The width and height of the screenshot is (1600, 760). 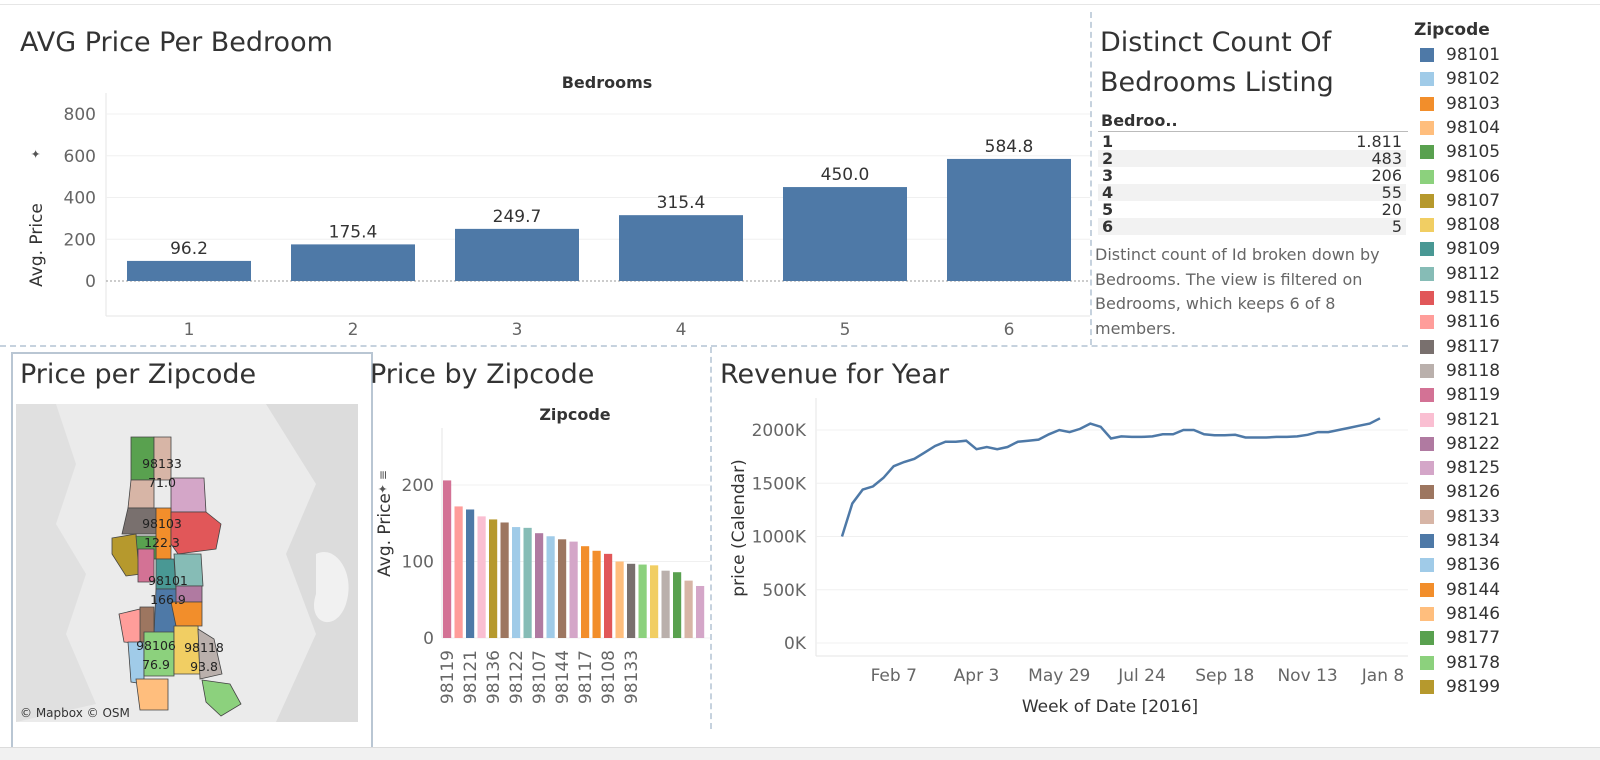 I want to click on distinct-table-row: 4 55, so click(x=1252, y=192).